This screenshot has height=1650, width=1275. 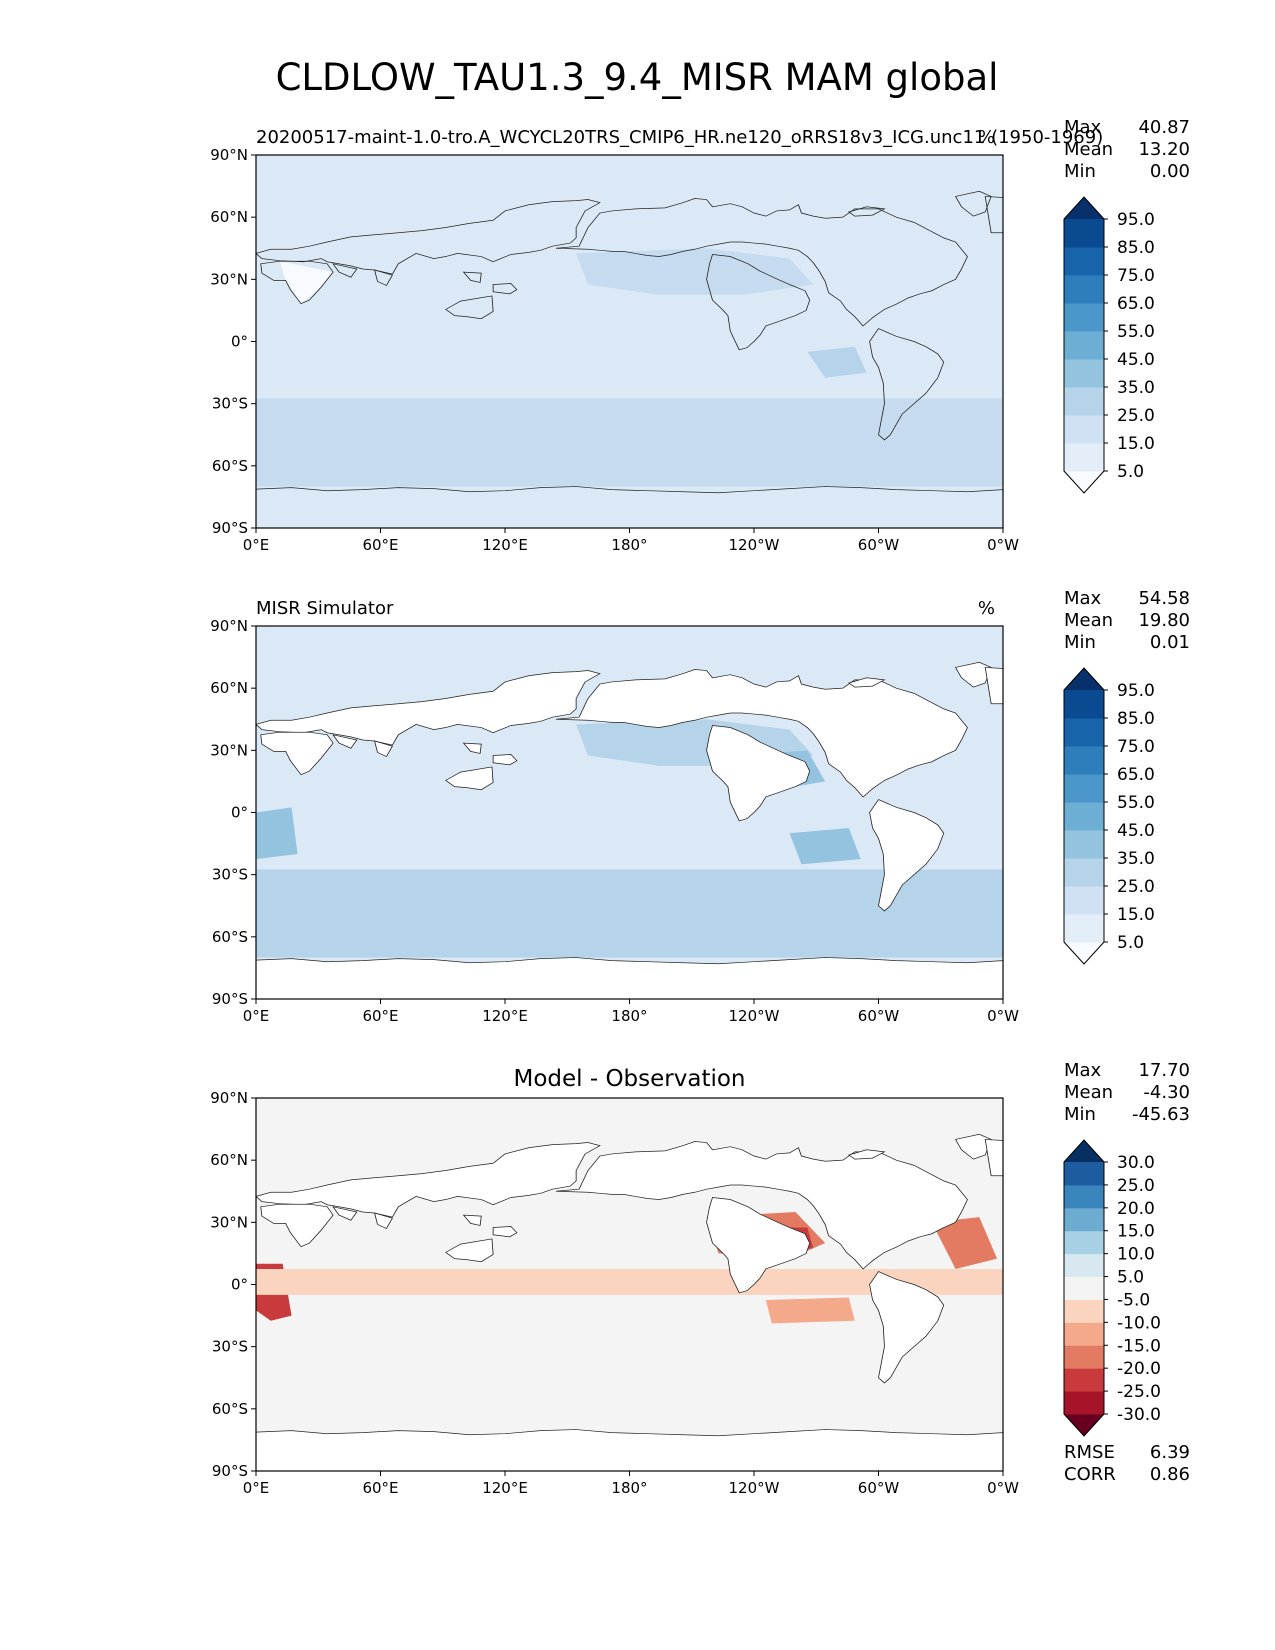 What do you see at coordinates (1136, 915) in the screenshot?
I see `colorbar-tick-label: 15.0` at bounding box center [1136, 915].